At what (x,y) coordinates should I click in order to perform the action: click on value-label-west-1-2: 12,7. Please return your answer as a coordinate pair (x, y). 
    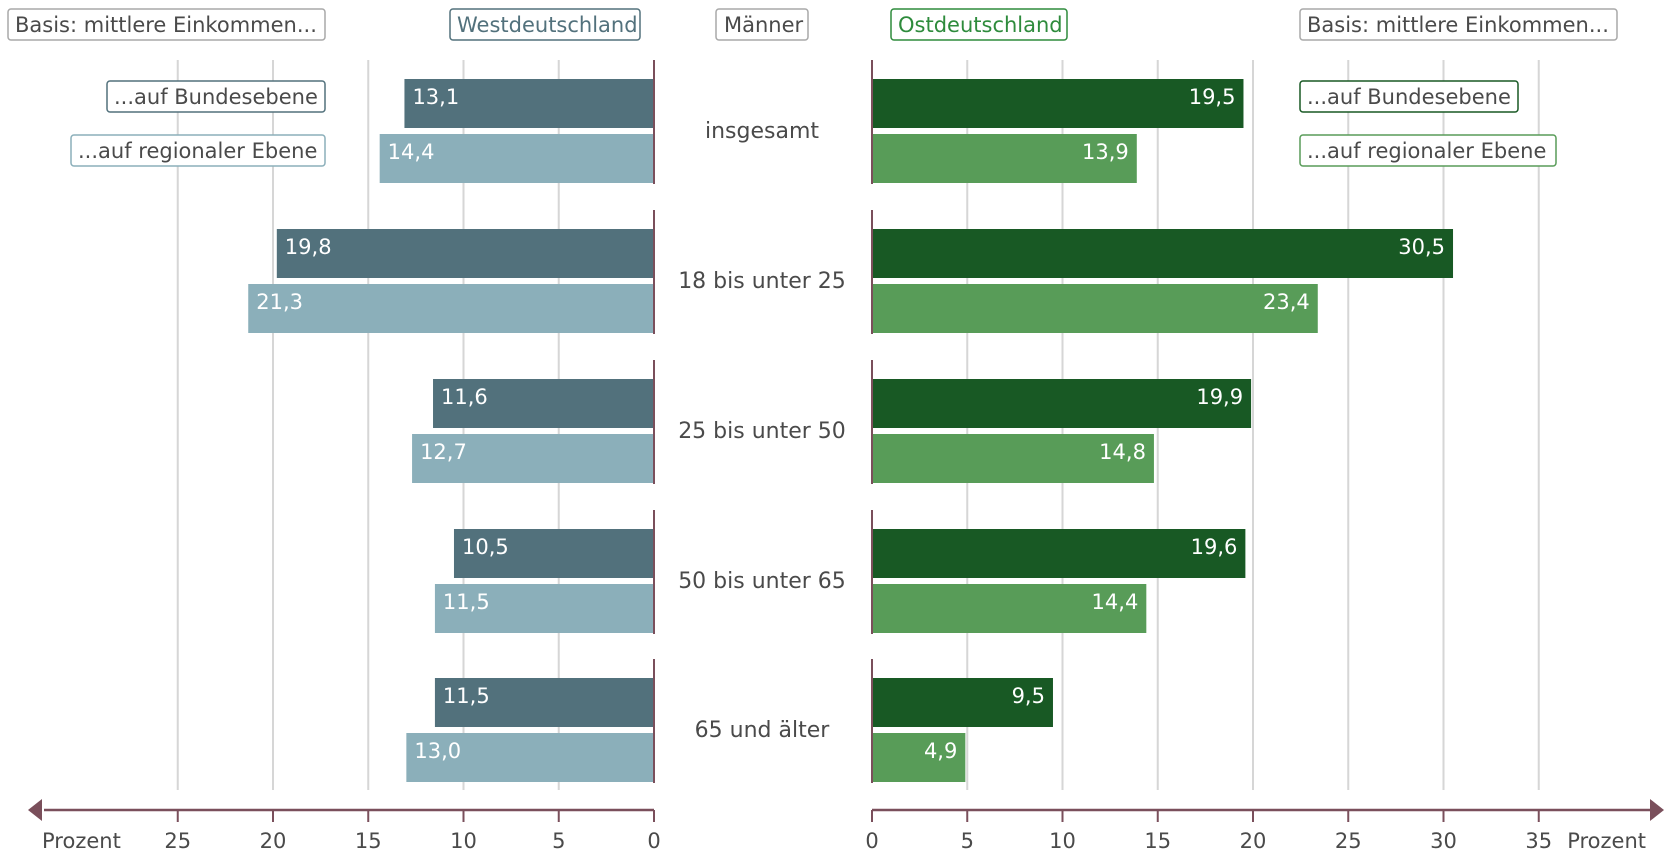
    Looking at the image, I should click on (443, 452).